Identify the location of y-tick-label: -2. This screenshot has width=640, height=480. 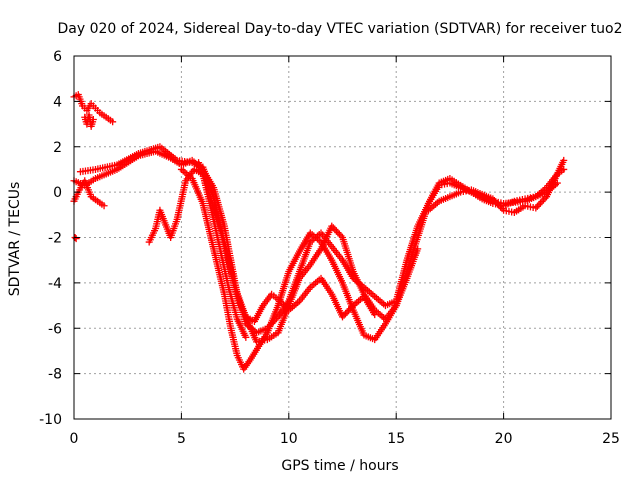
(55, 239).